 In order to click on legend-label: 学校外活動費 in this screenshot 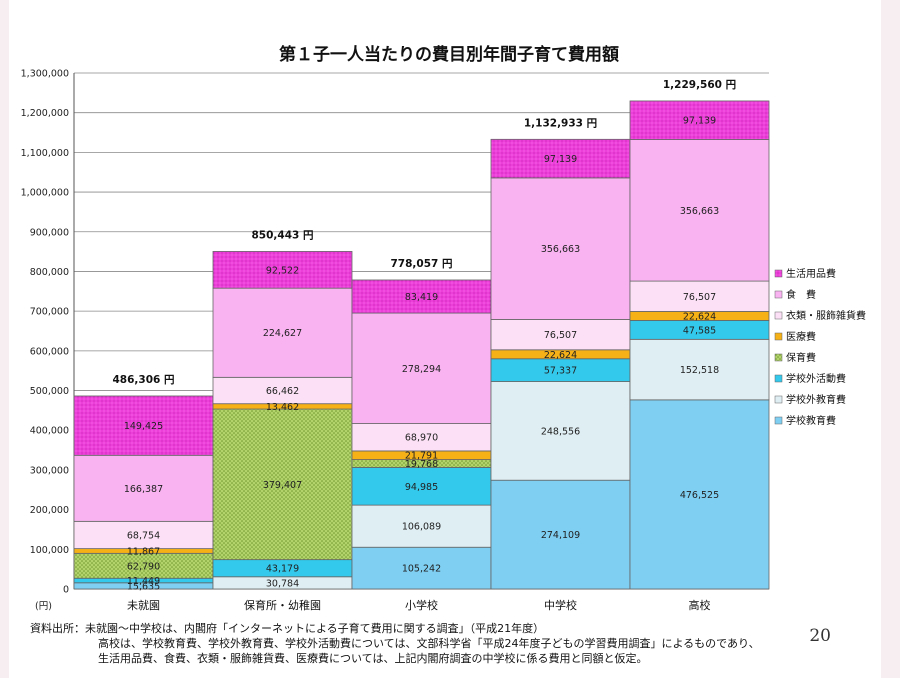, I will do `click(816, 378)`.